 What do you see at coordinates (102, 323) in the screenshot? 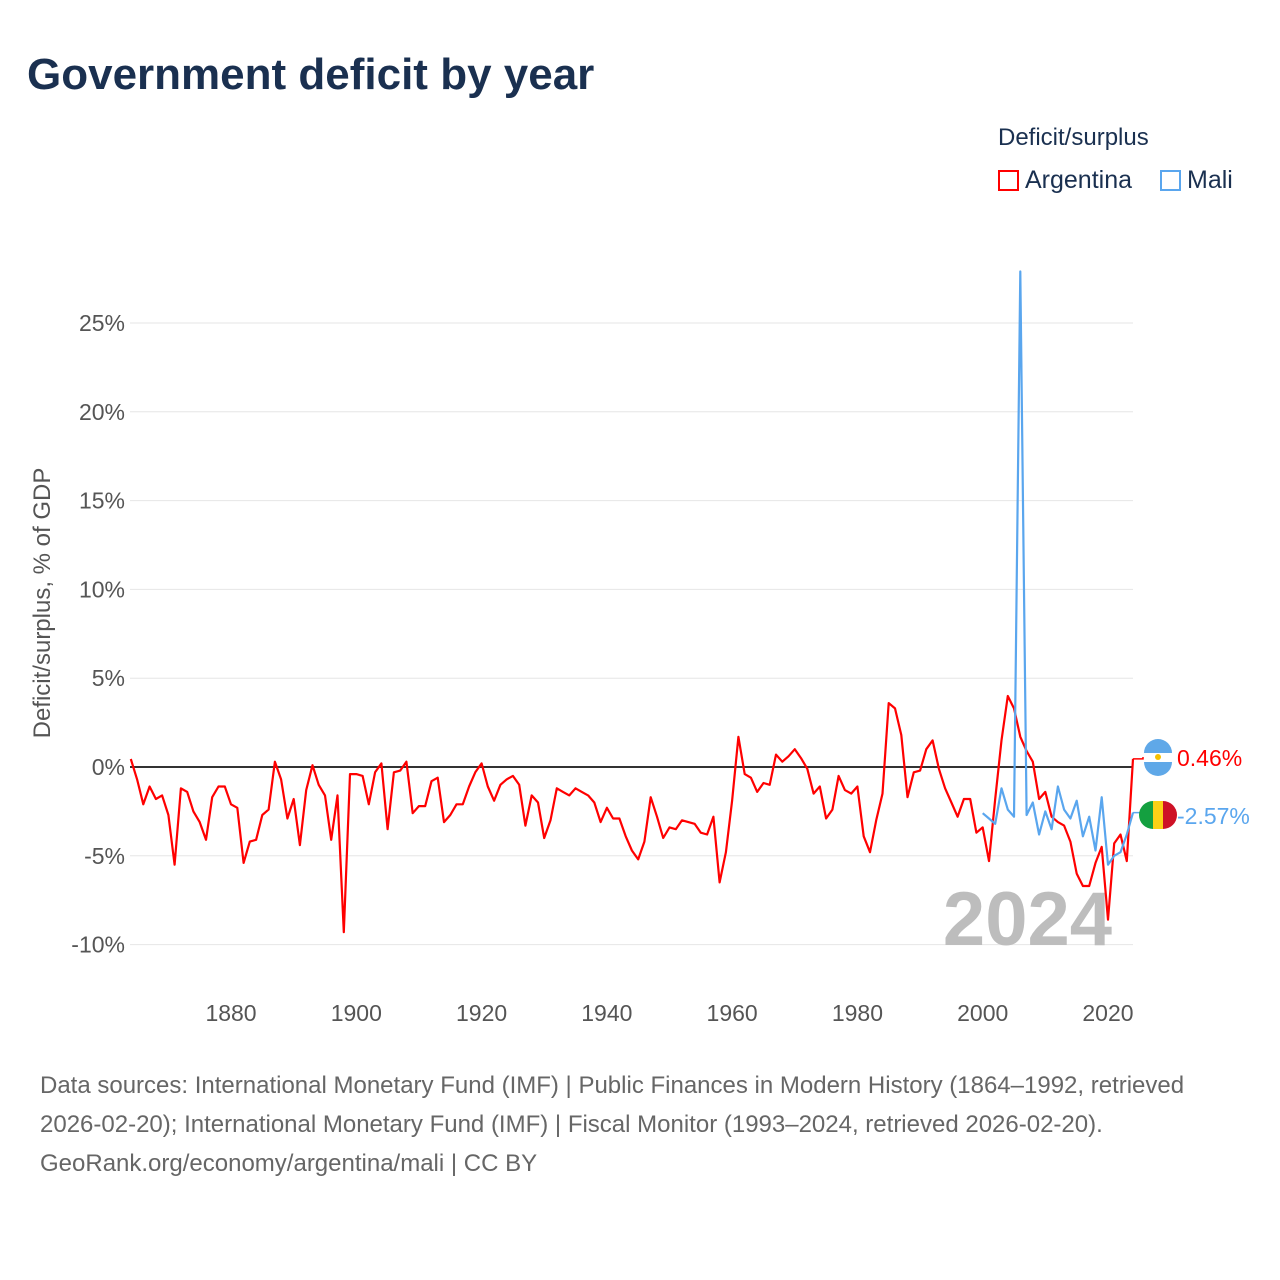
I see `y-tick-label: 25%` at bounding box center [102, 323].